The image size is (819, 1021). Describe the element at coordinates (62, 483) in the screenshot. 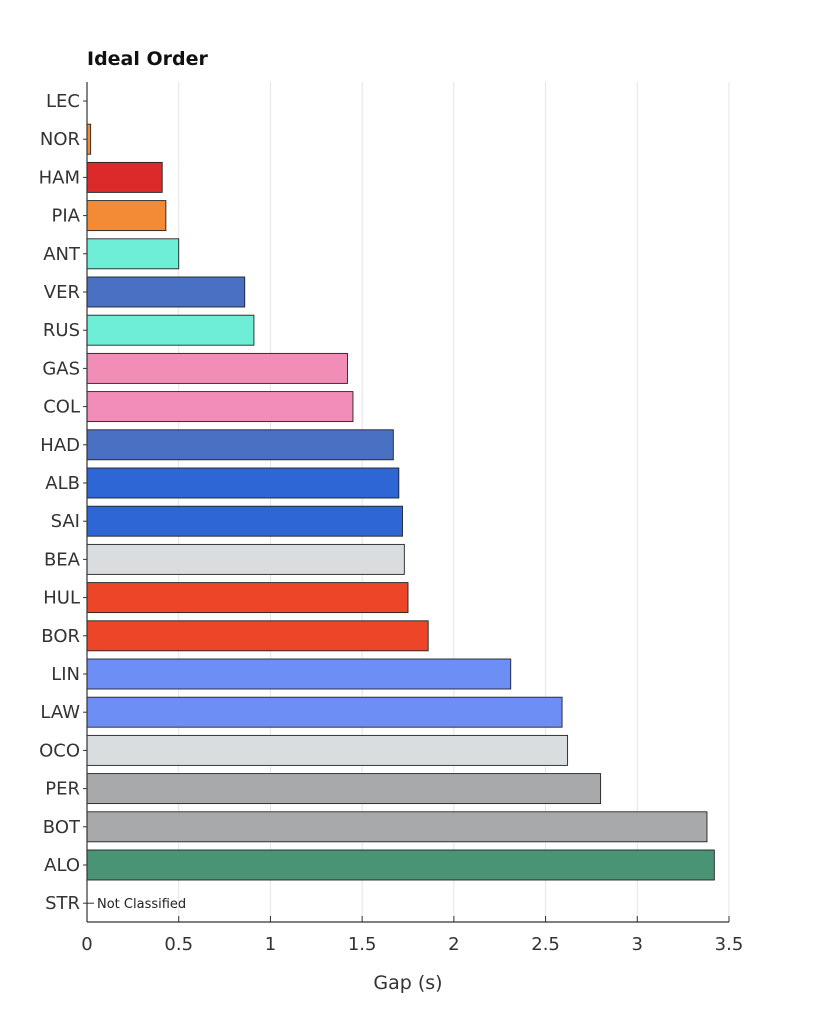

I see `y-tick-label-alb: ALB` at that location.